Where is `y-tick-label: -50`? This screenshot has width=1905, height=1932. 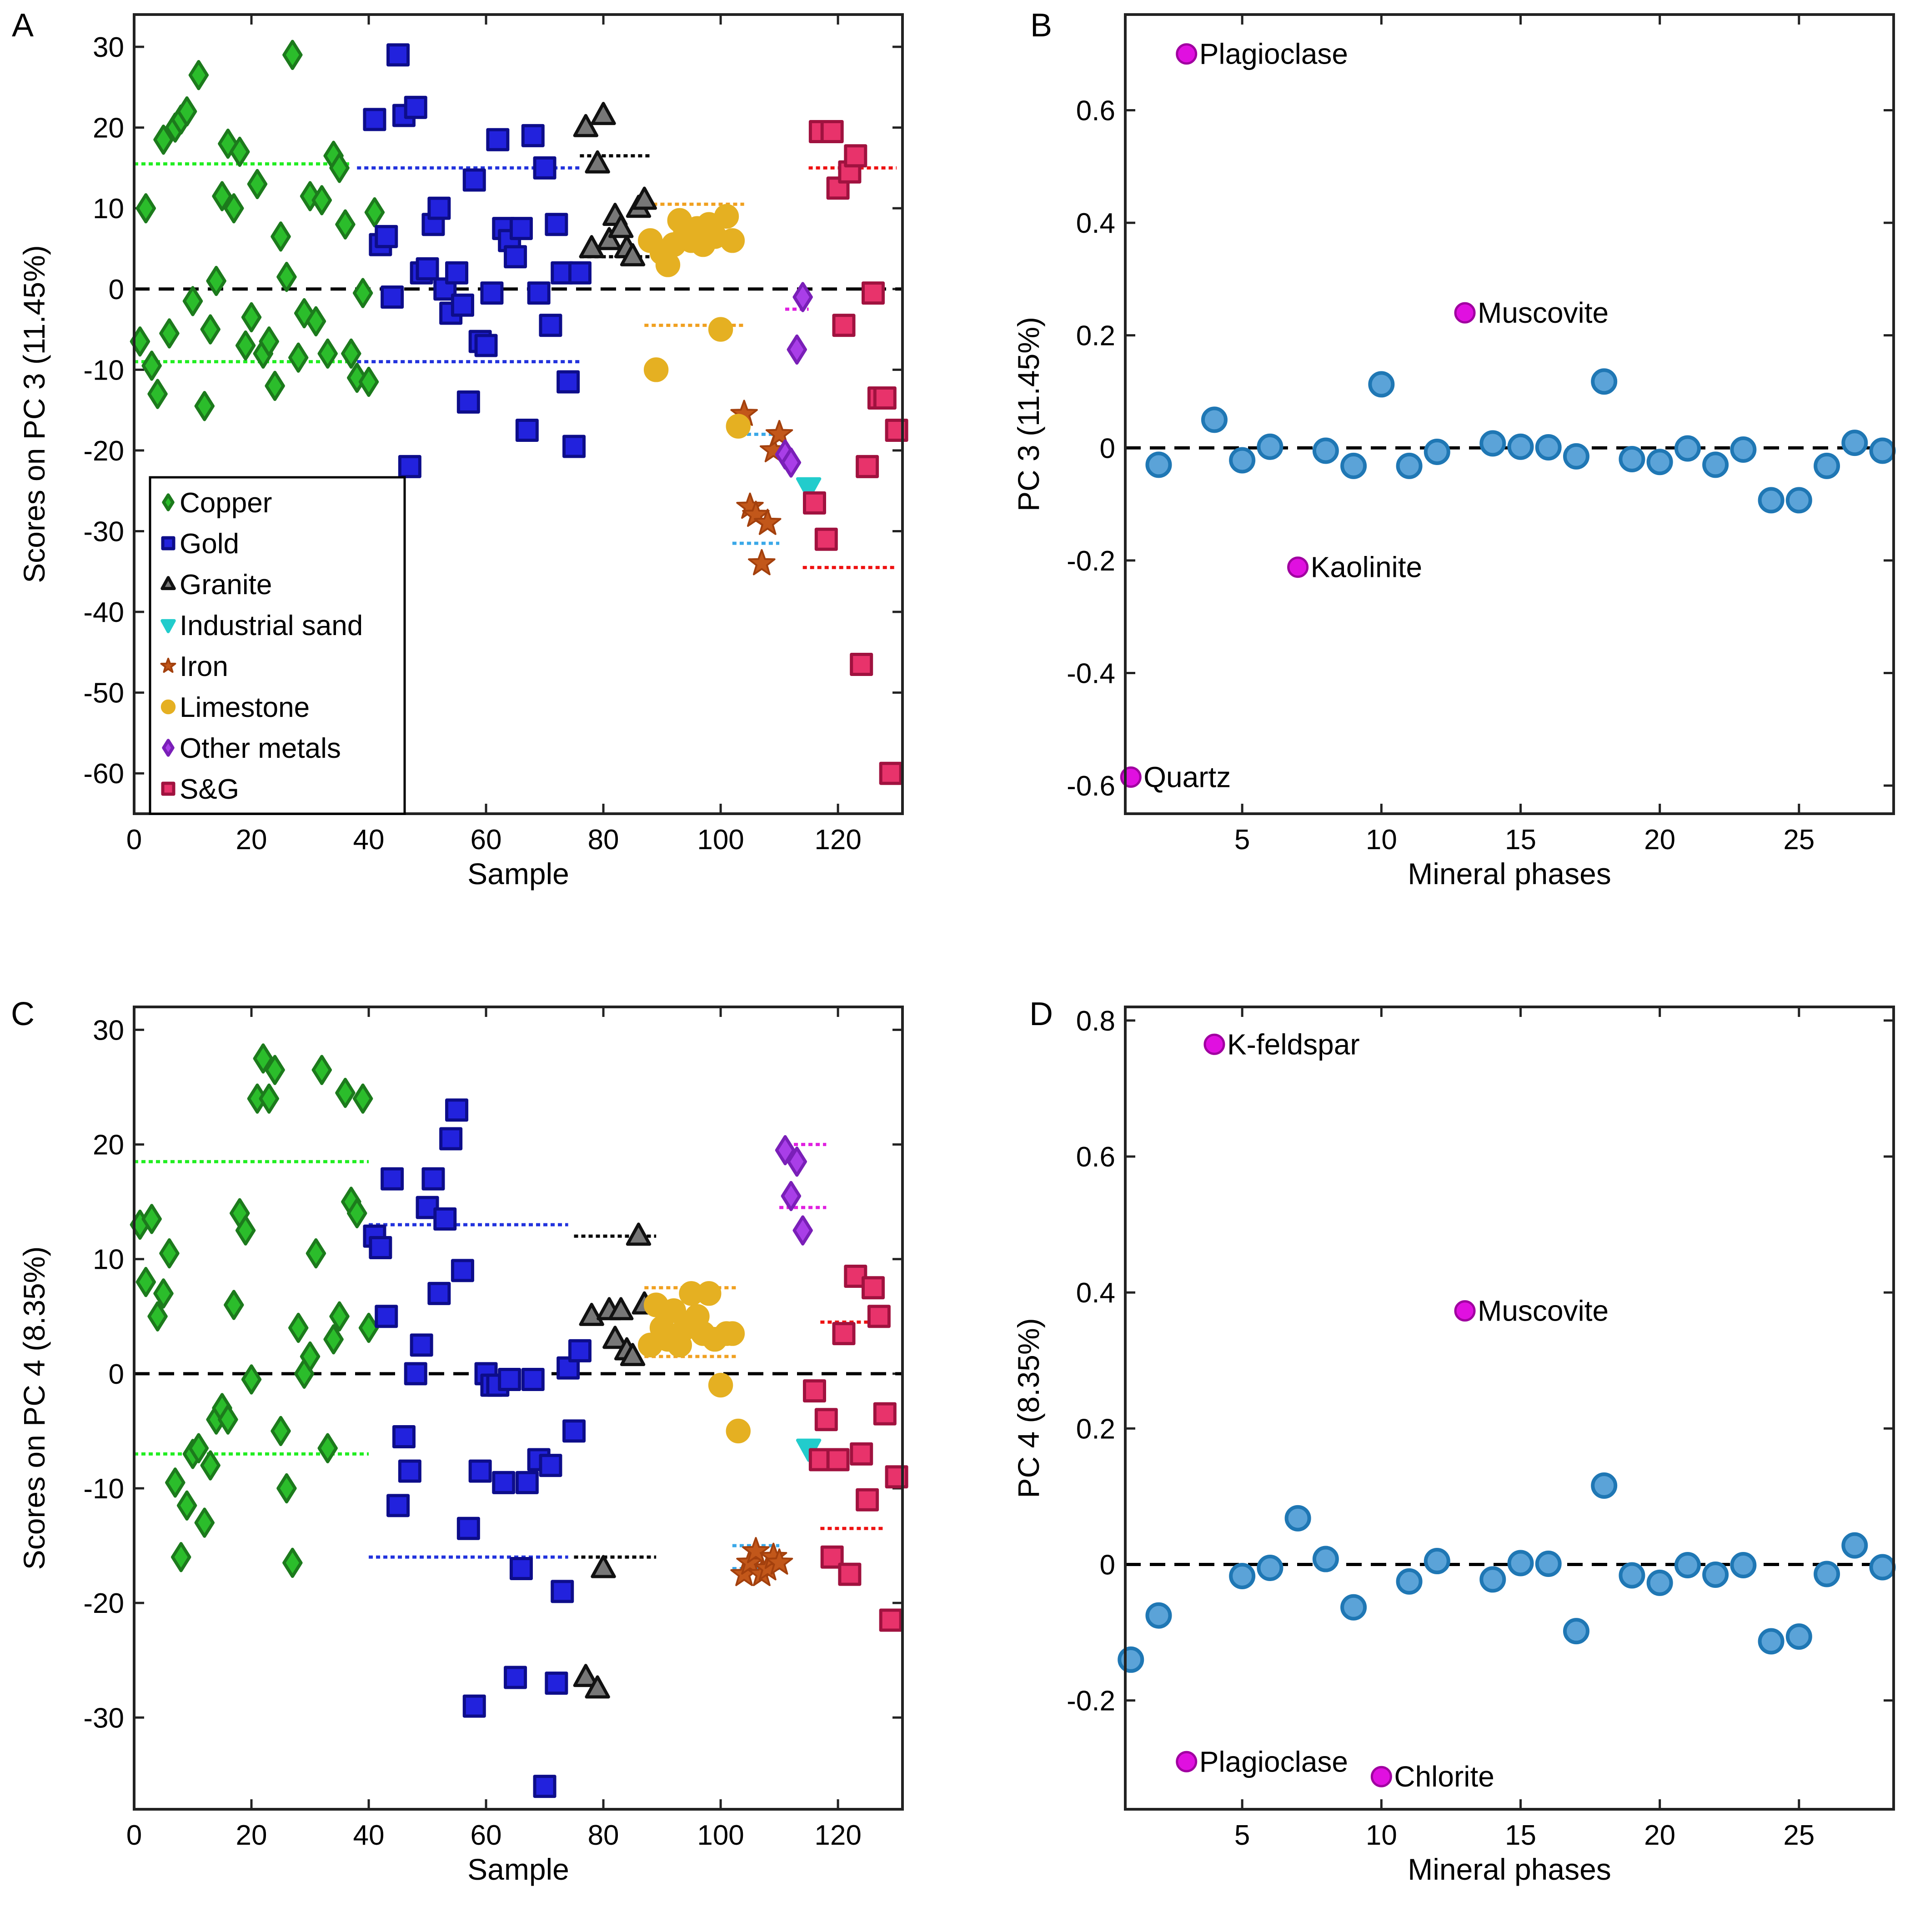 y-tick-label: -50 is located at coordinates (103, 693).